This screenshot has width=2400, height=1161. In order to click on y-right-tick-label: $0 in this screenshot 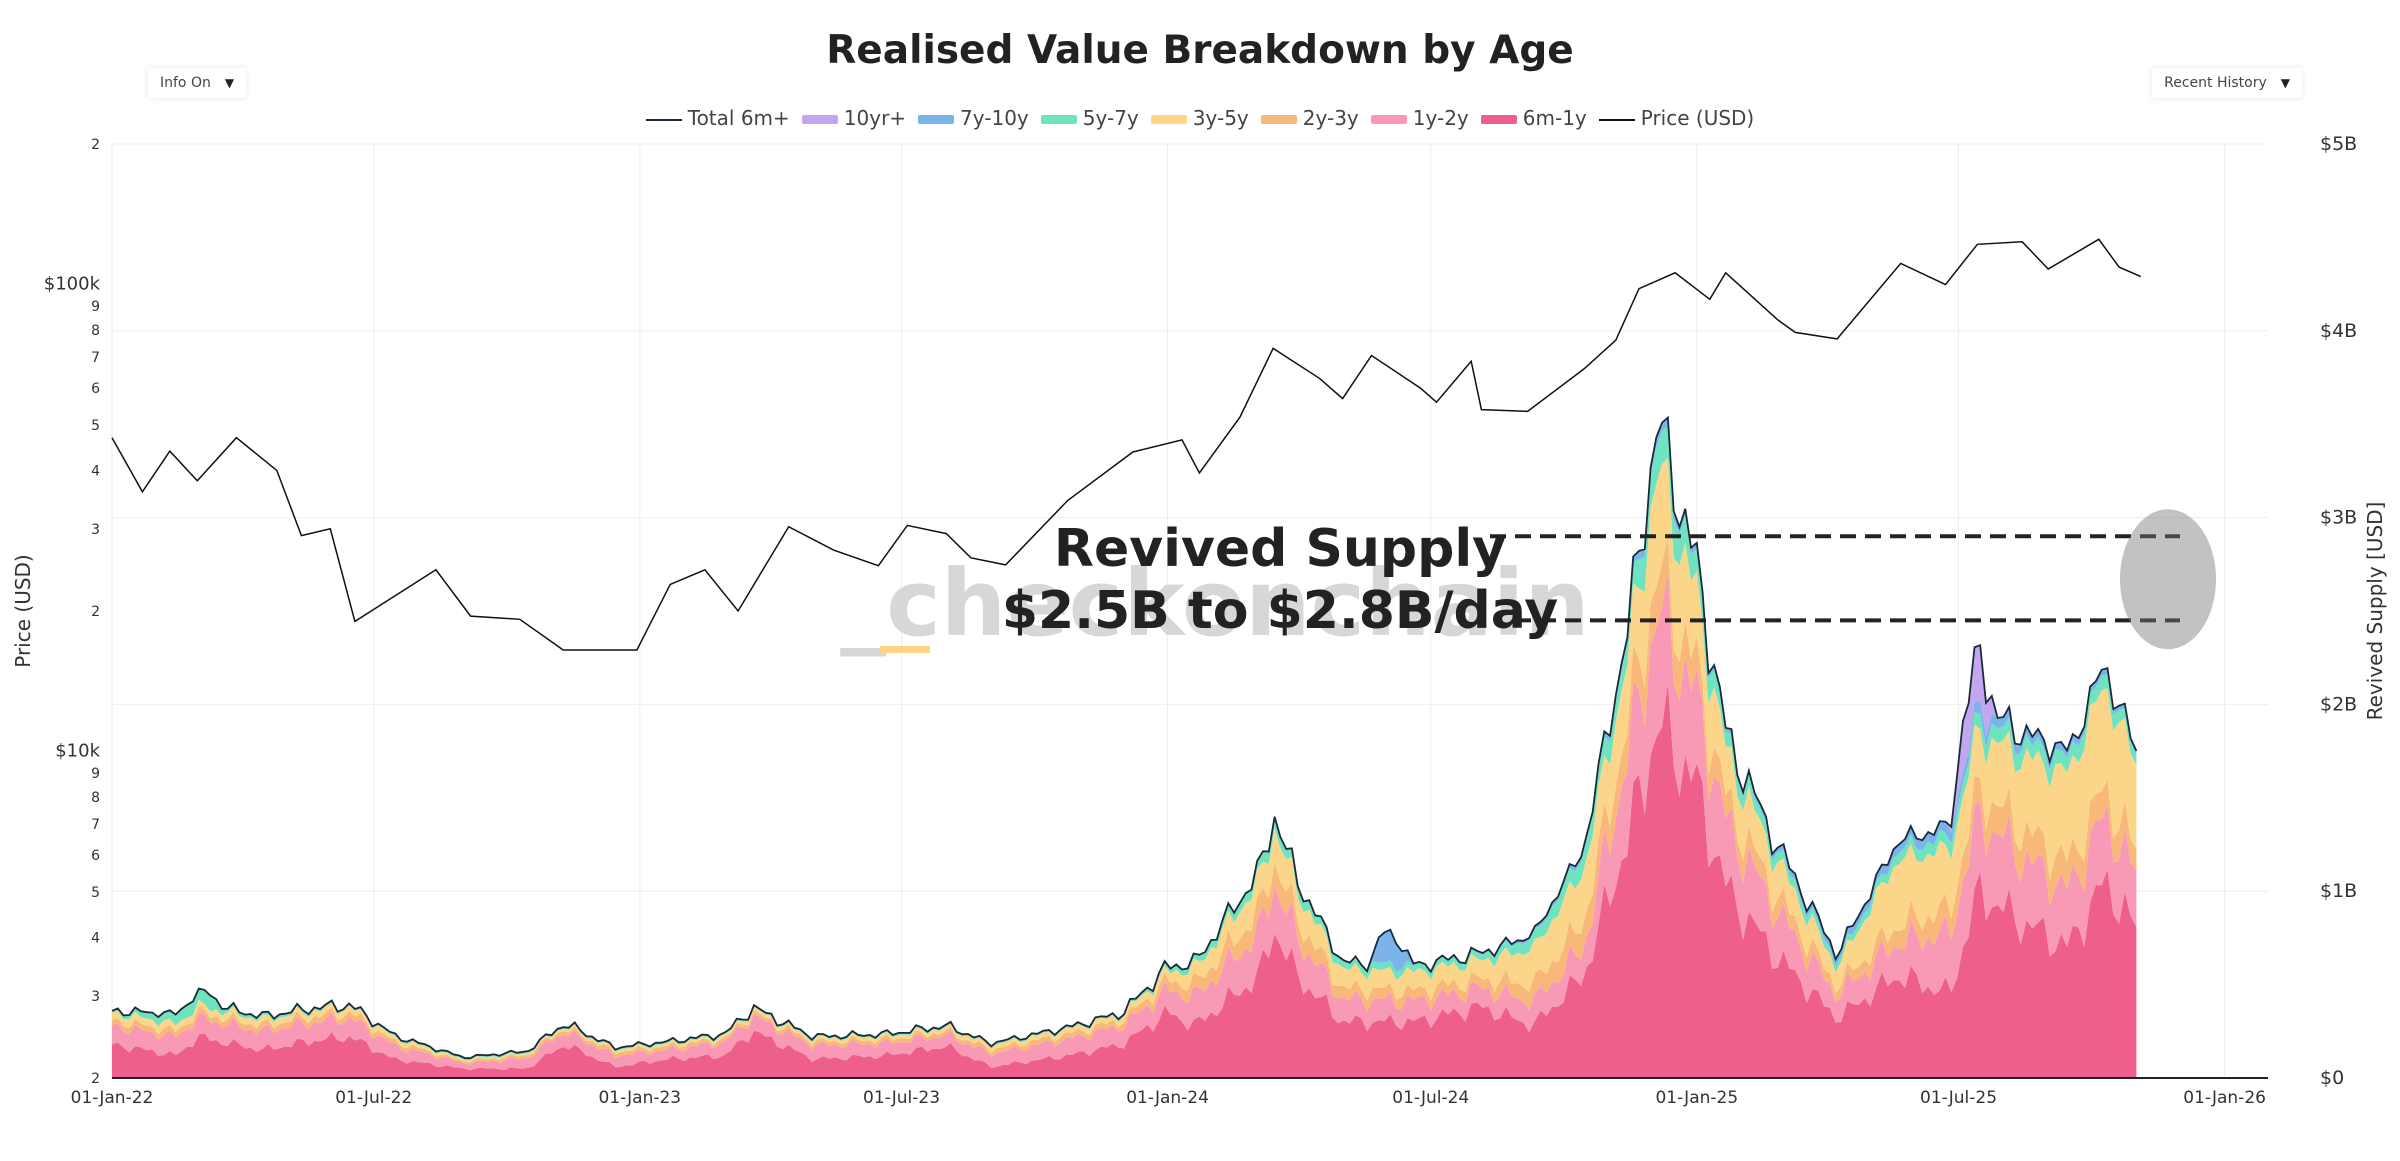, I will do `click(2332, 1078)`.